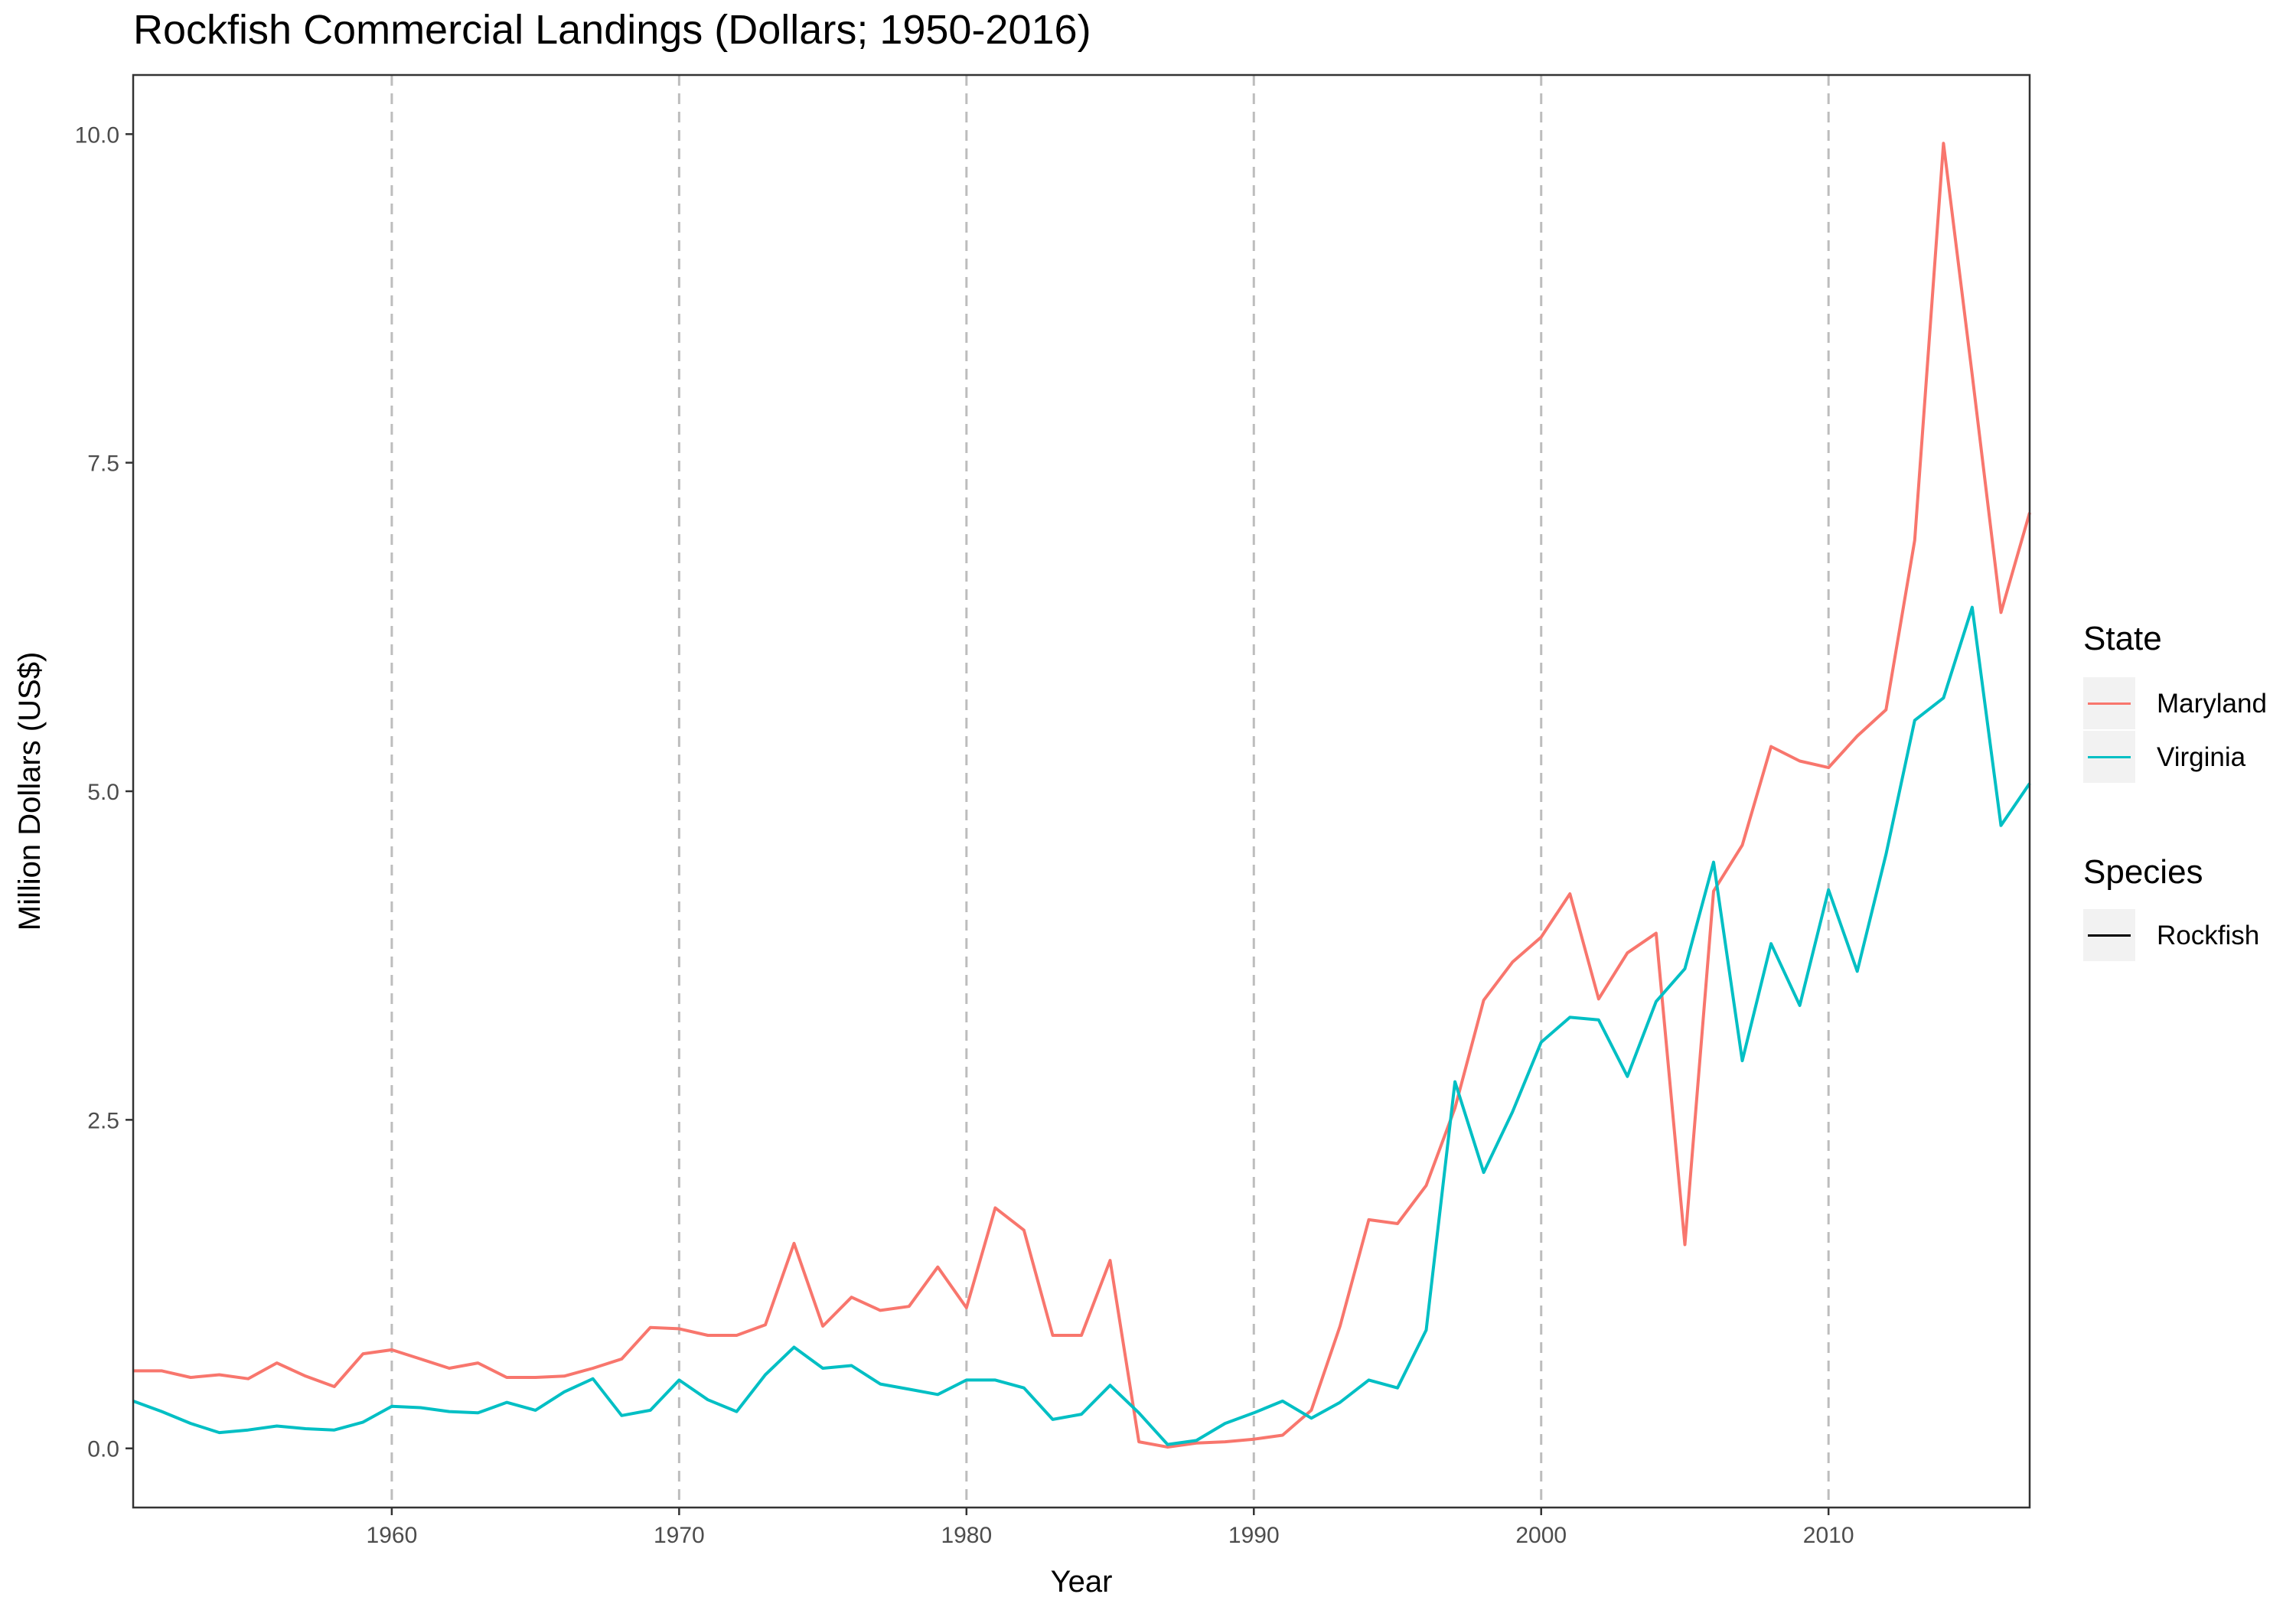 This screenshot has height=1607, width=2296. I want to click on y-tick-label-2.5: 2.5, so click(103, 1120).